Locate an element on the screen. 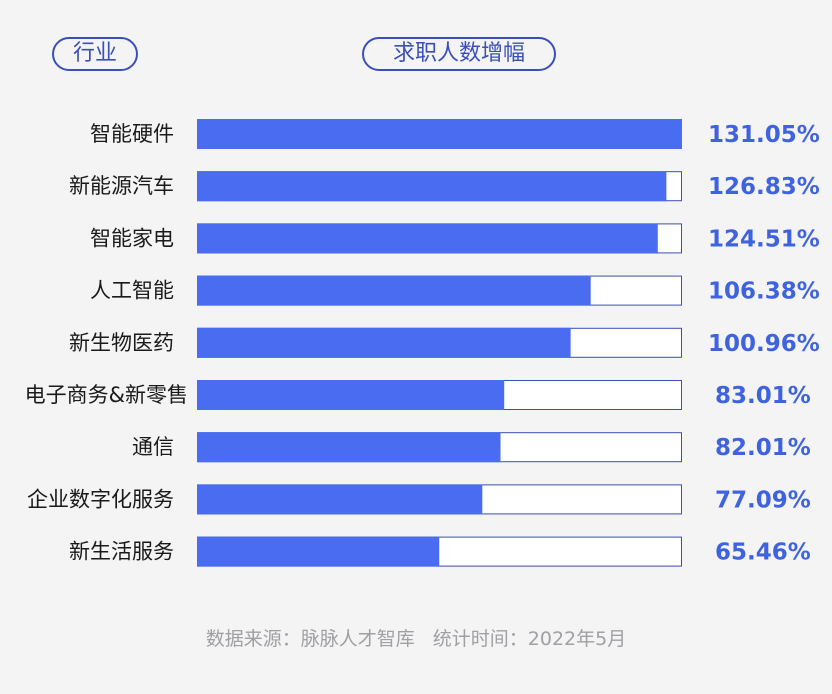 The image size is (832, 694). footer-time: 统计时间：2022年5月 is located at coordinates (529, 639).